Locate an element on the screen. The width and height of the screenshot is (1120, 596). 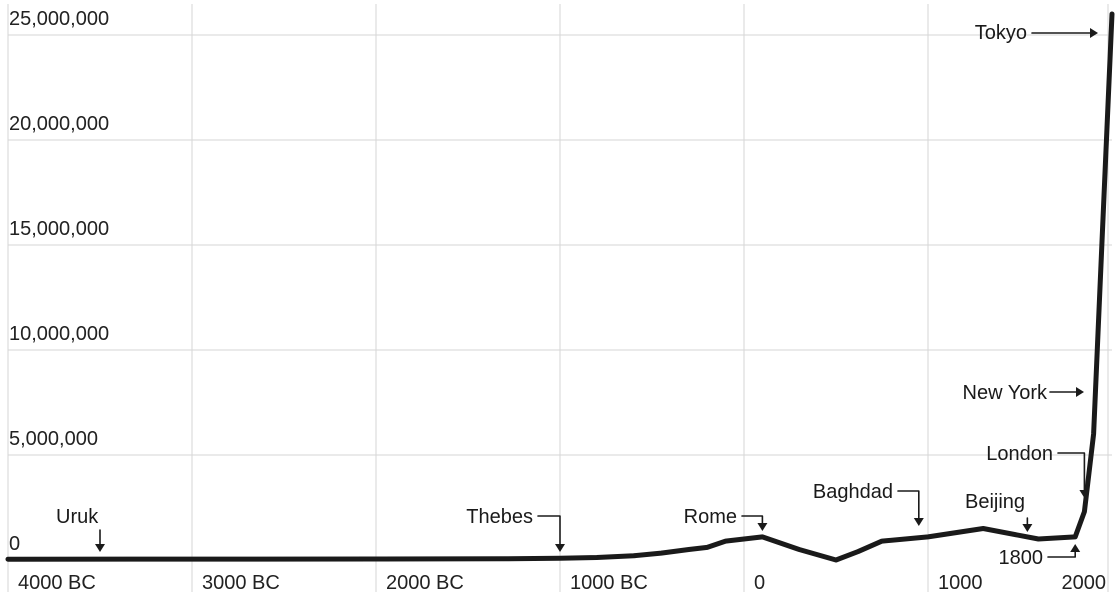
annotation-label: 1800 is located at coordinates (1021, 558).